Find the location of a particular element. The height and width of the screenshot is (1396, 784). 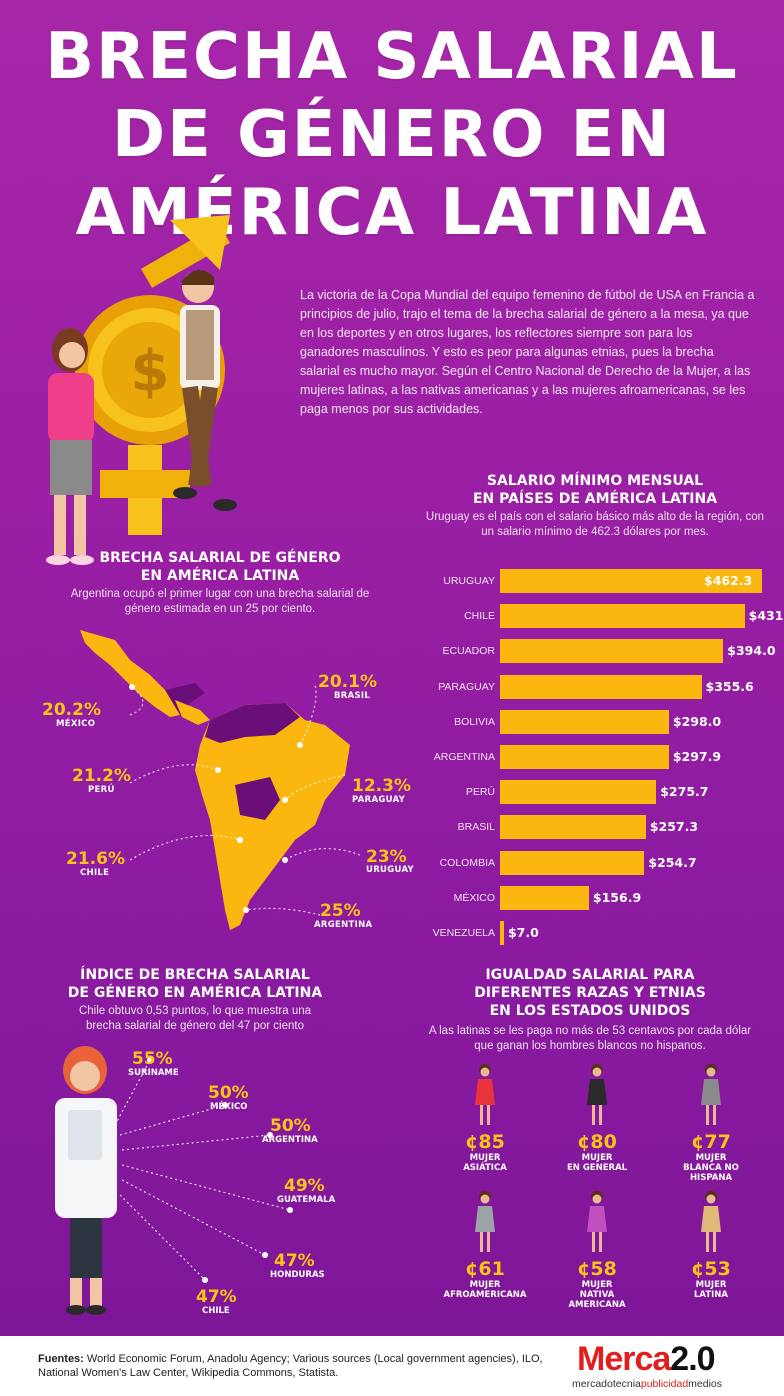

male-symbol-icon is located at coordinates (185, 251).